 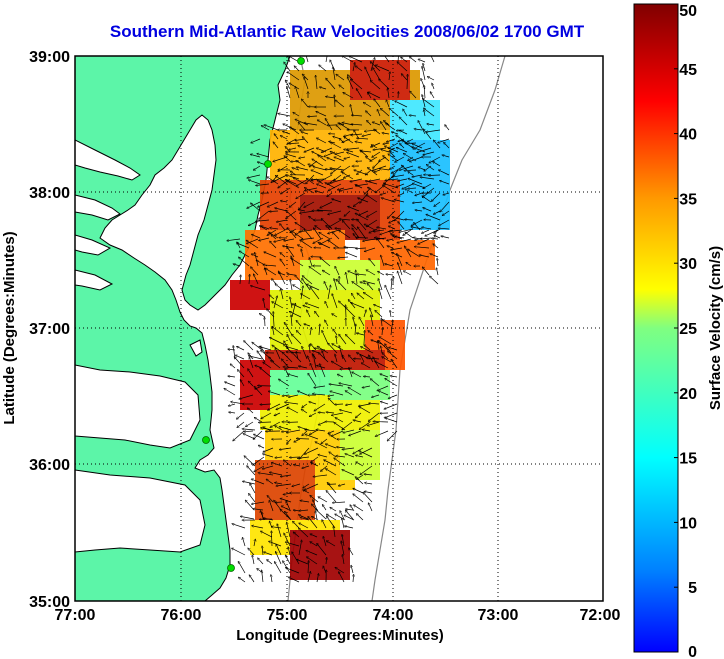 I want to click on y-tick-label: 35:00, so click(x=49, y=602).